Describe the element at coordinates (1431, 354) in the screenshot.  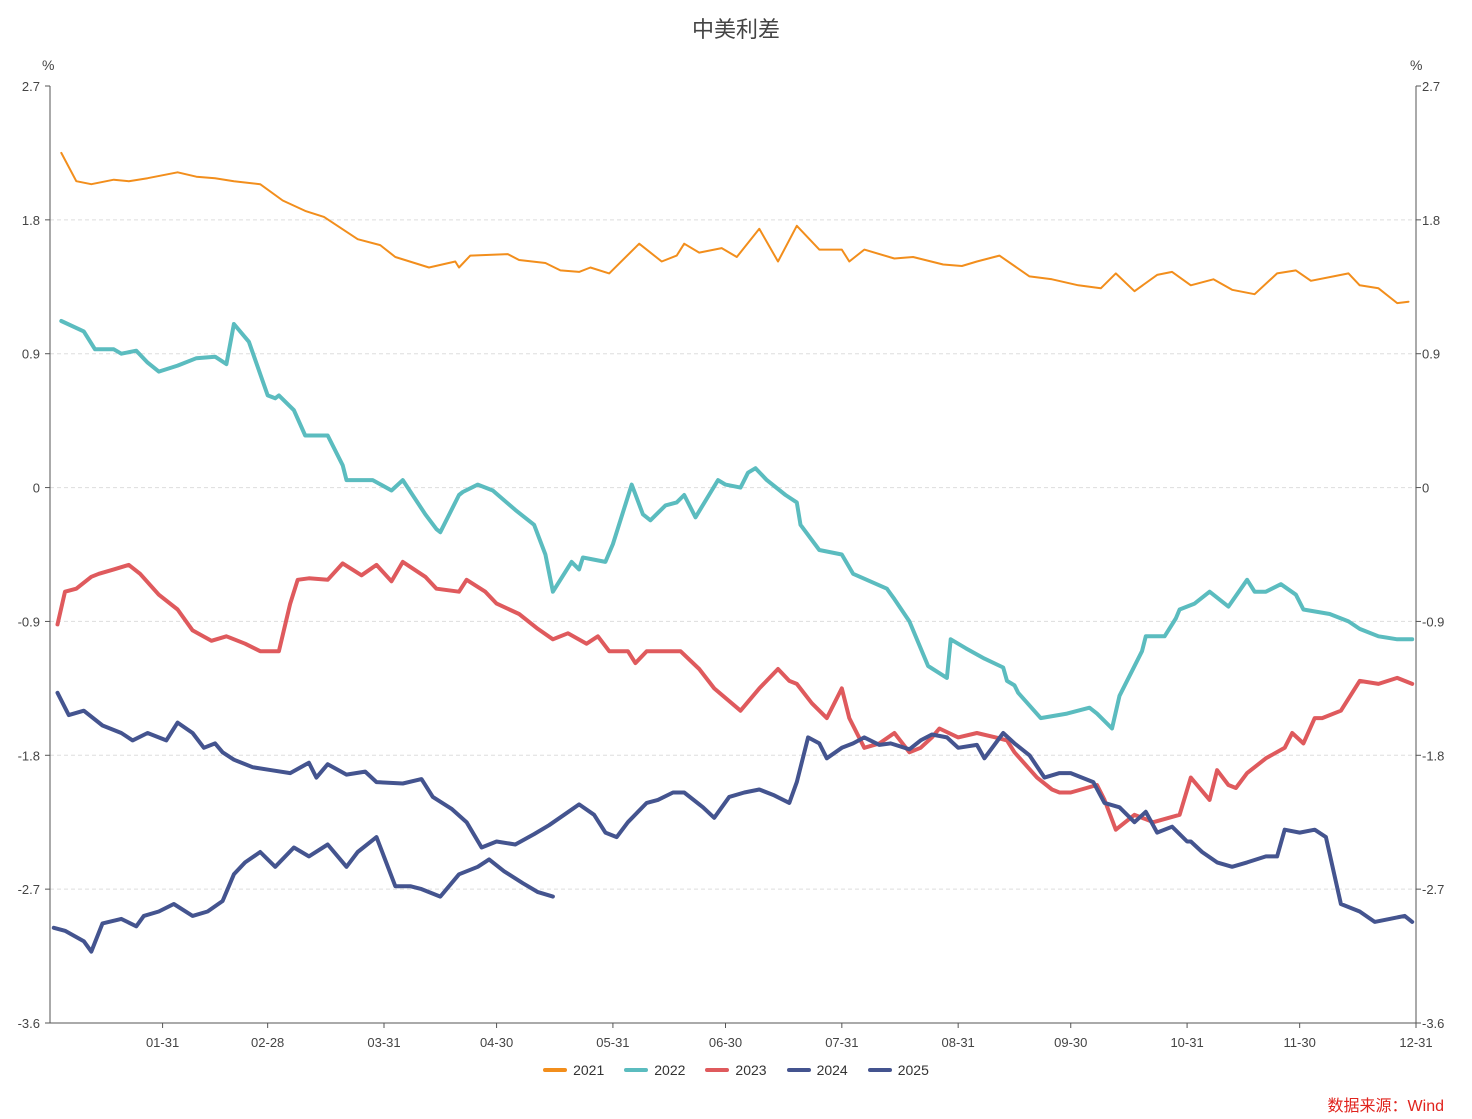
I see `right-tick-label: 0.9` at that location.